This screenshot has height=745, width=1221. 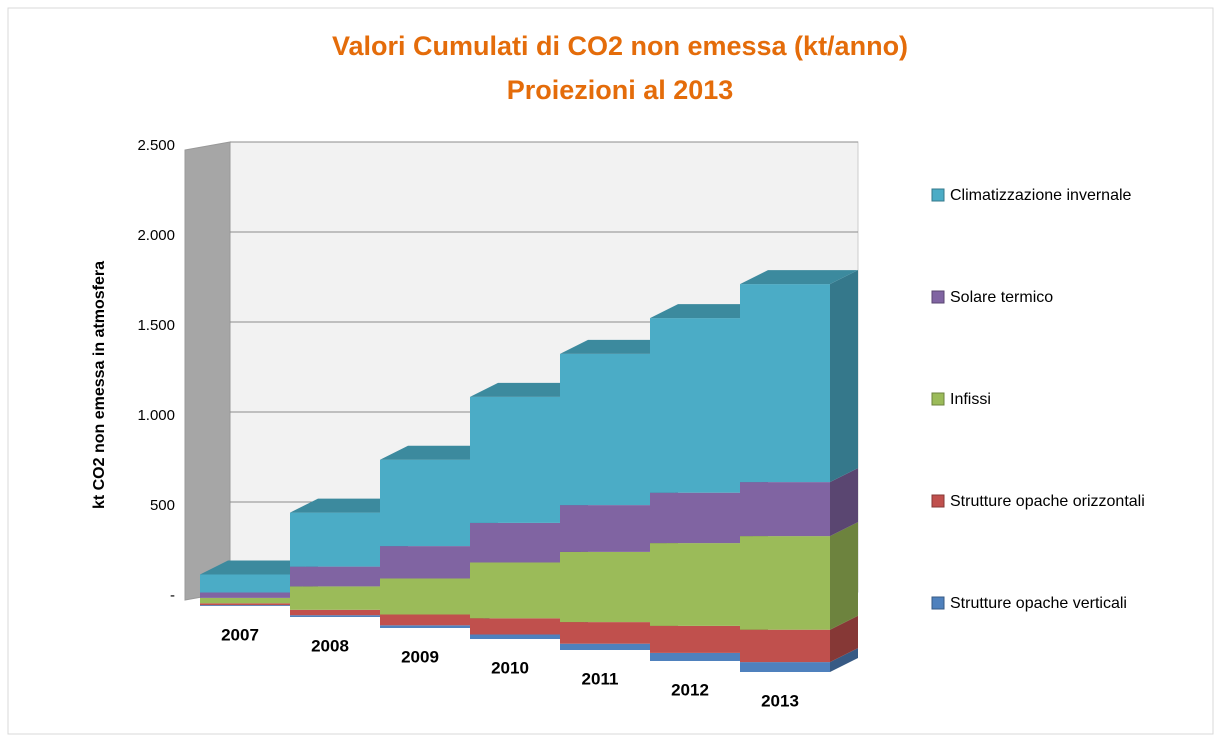 What do you see at coordinates (240, 634) in the screenshot?
I see `x-tick-label: 2007` at bounding box center [240, 634].